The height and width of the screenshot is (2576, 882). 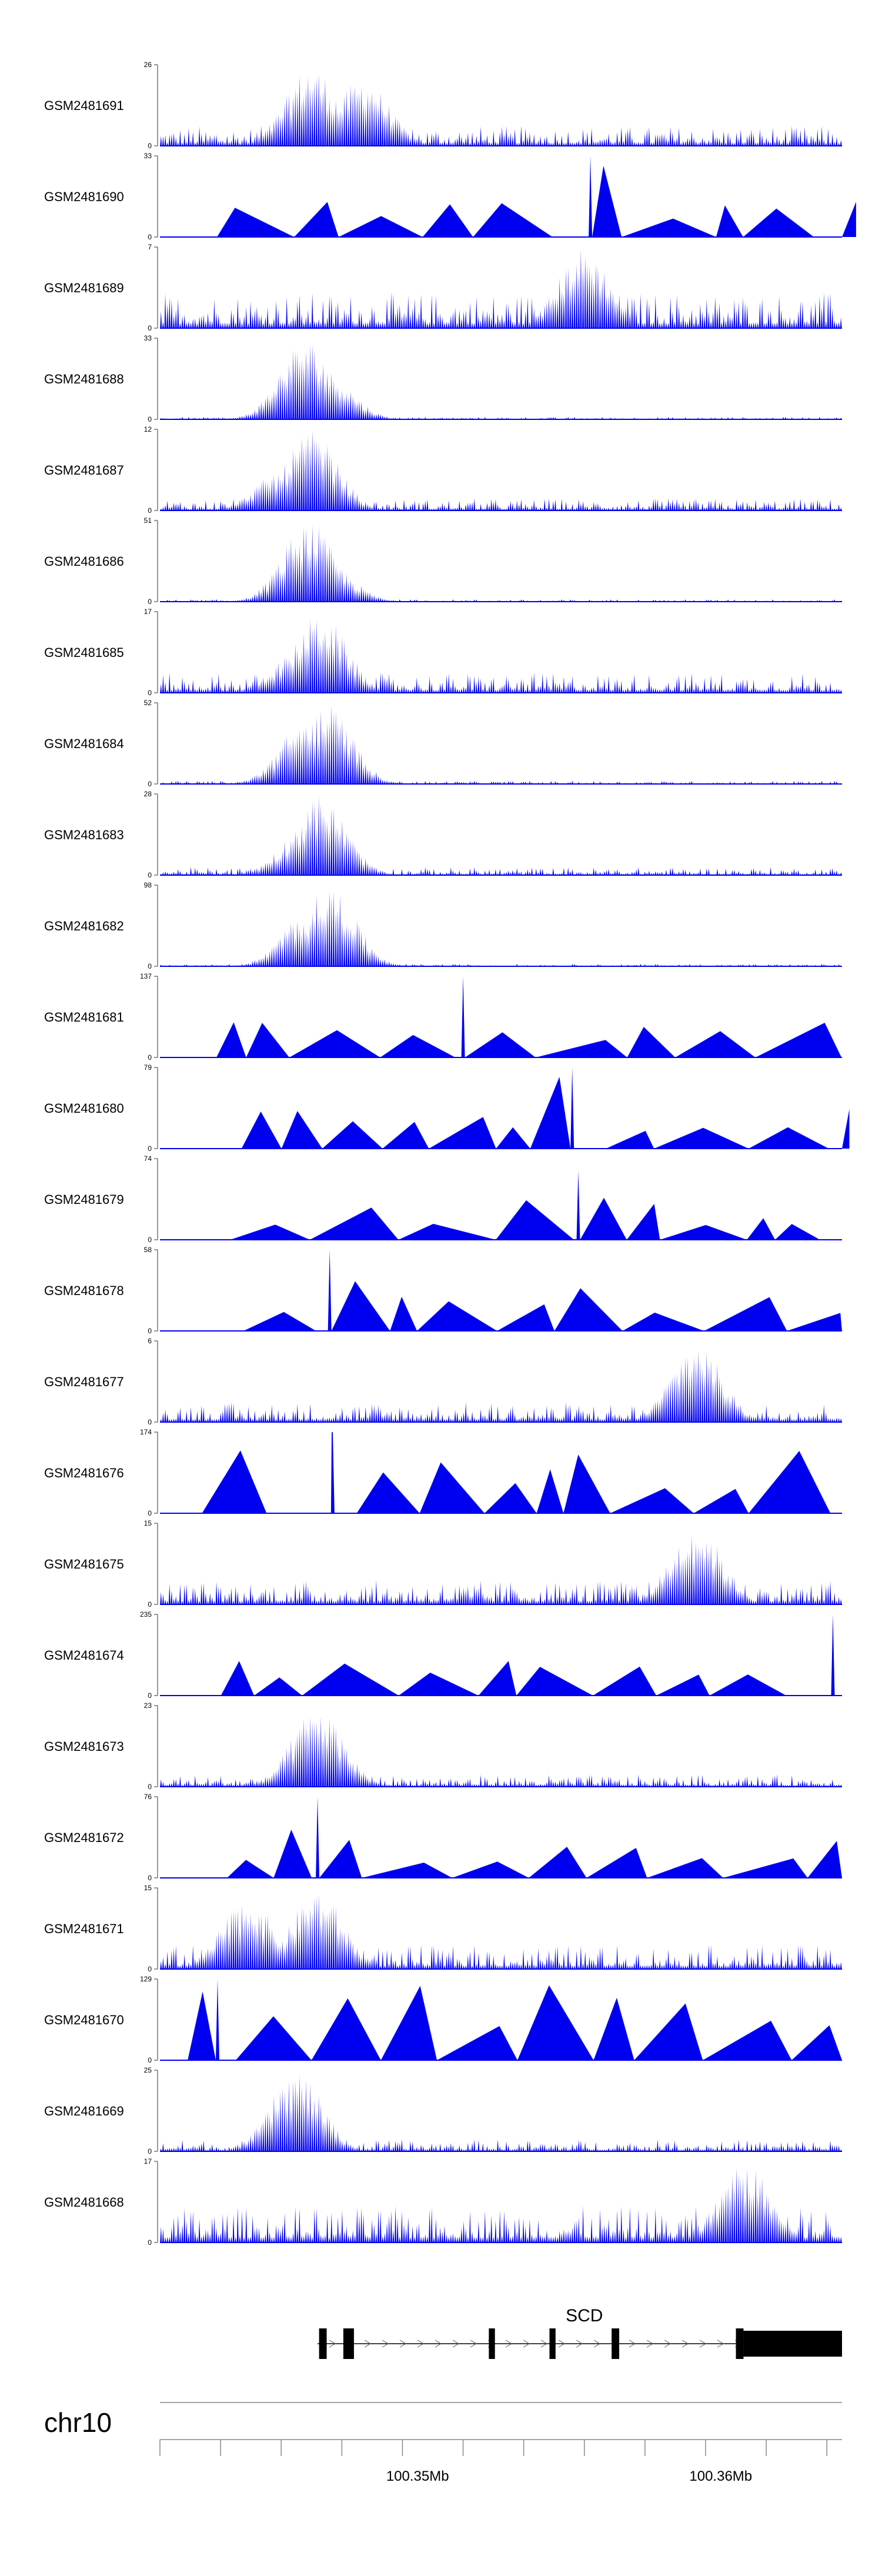 I want to click on track-GSM2481683: GSM2481683 28 0, so click(x=443, y=834).